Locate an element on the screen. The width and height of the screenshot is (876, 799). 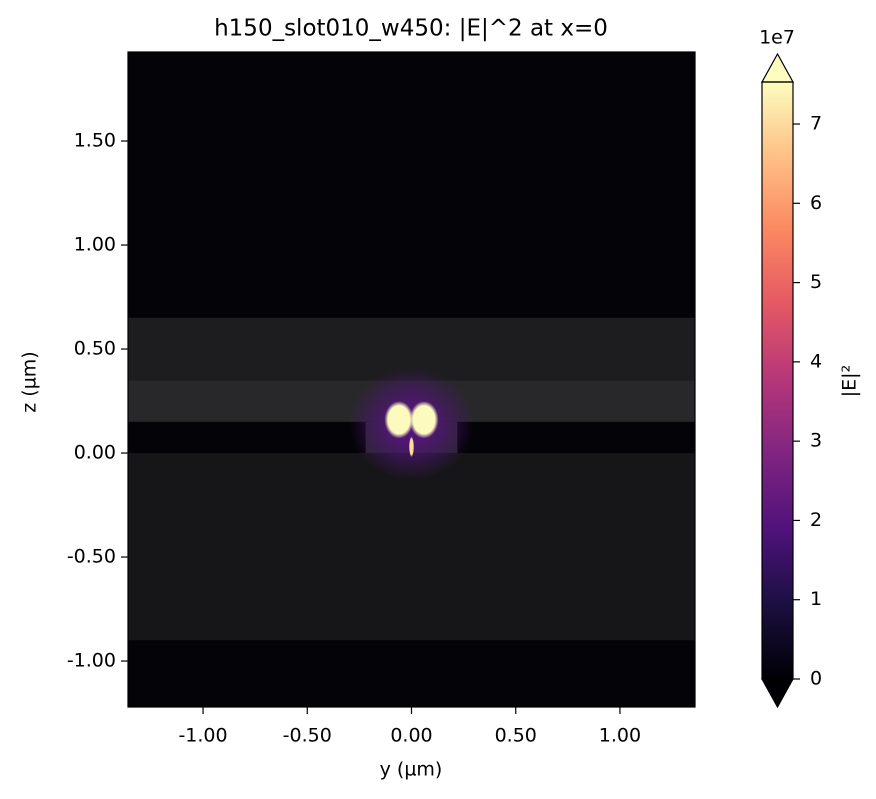
chart-title: h150_slot010_w450: |E|^2 at x=0 is located at coordinates (411, 29).